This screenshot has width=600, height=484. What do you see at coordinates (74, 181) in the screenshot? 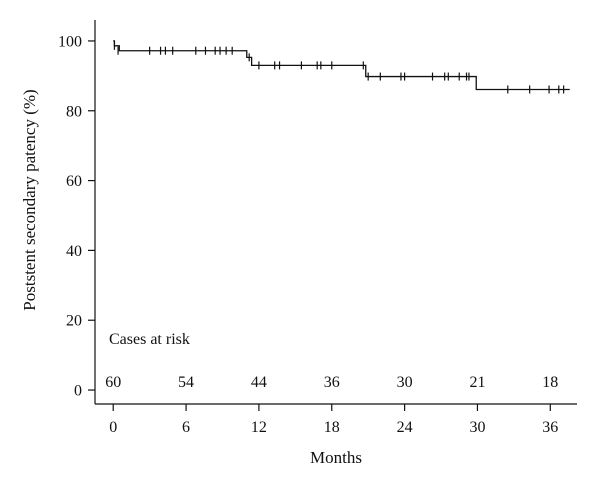
I see `y-tick-label: 60` at bounding box center [74, 181].